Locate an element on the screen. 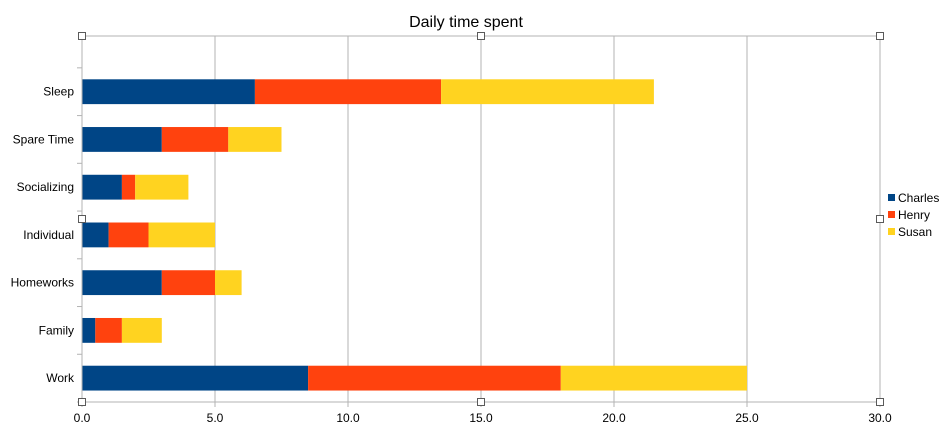 This screenshot has width=943, height=437. y-category-label: Sleep is located at coordinates (58, 92).